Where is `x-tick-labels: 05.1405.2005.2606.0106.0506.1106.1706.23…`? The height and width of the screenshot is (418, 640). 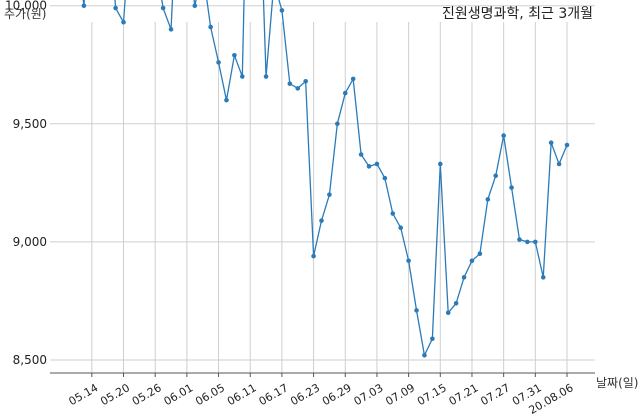
x-tick-labels: 05.1405.2005.2606.0106.0506.1106.1706.23… is located at coordinates (321, 399).